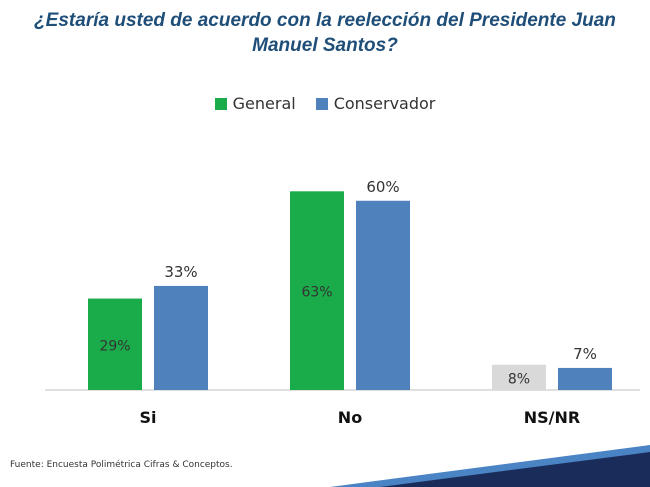 The width and height of the screenshot is (650, 487). I want to click on data-label-general-si: 29%, so click(114, 346).